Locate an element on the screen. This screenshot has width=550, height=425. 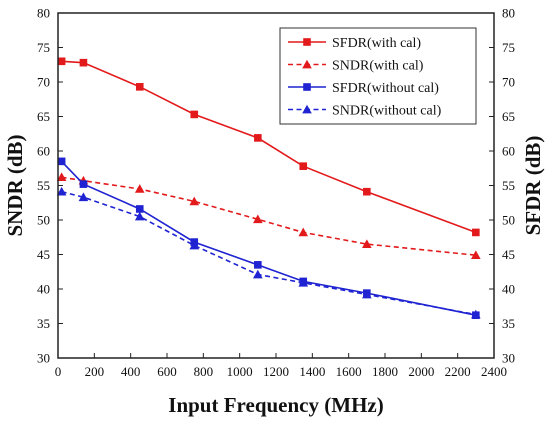
x-tick-label: 400 is located at coordinates (131, 371).